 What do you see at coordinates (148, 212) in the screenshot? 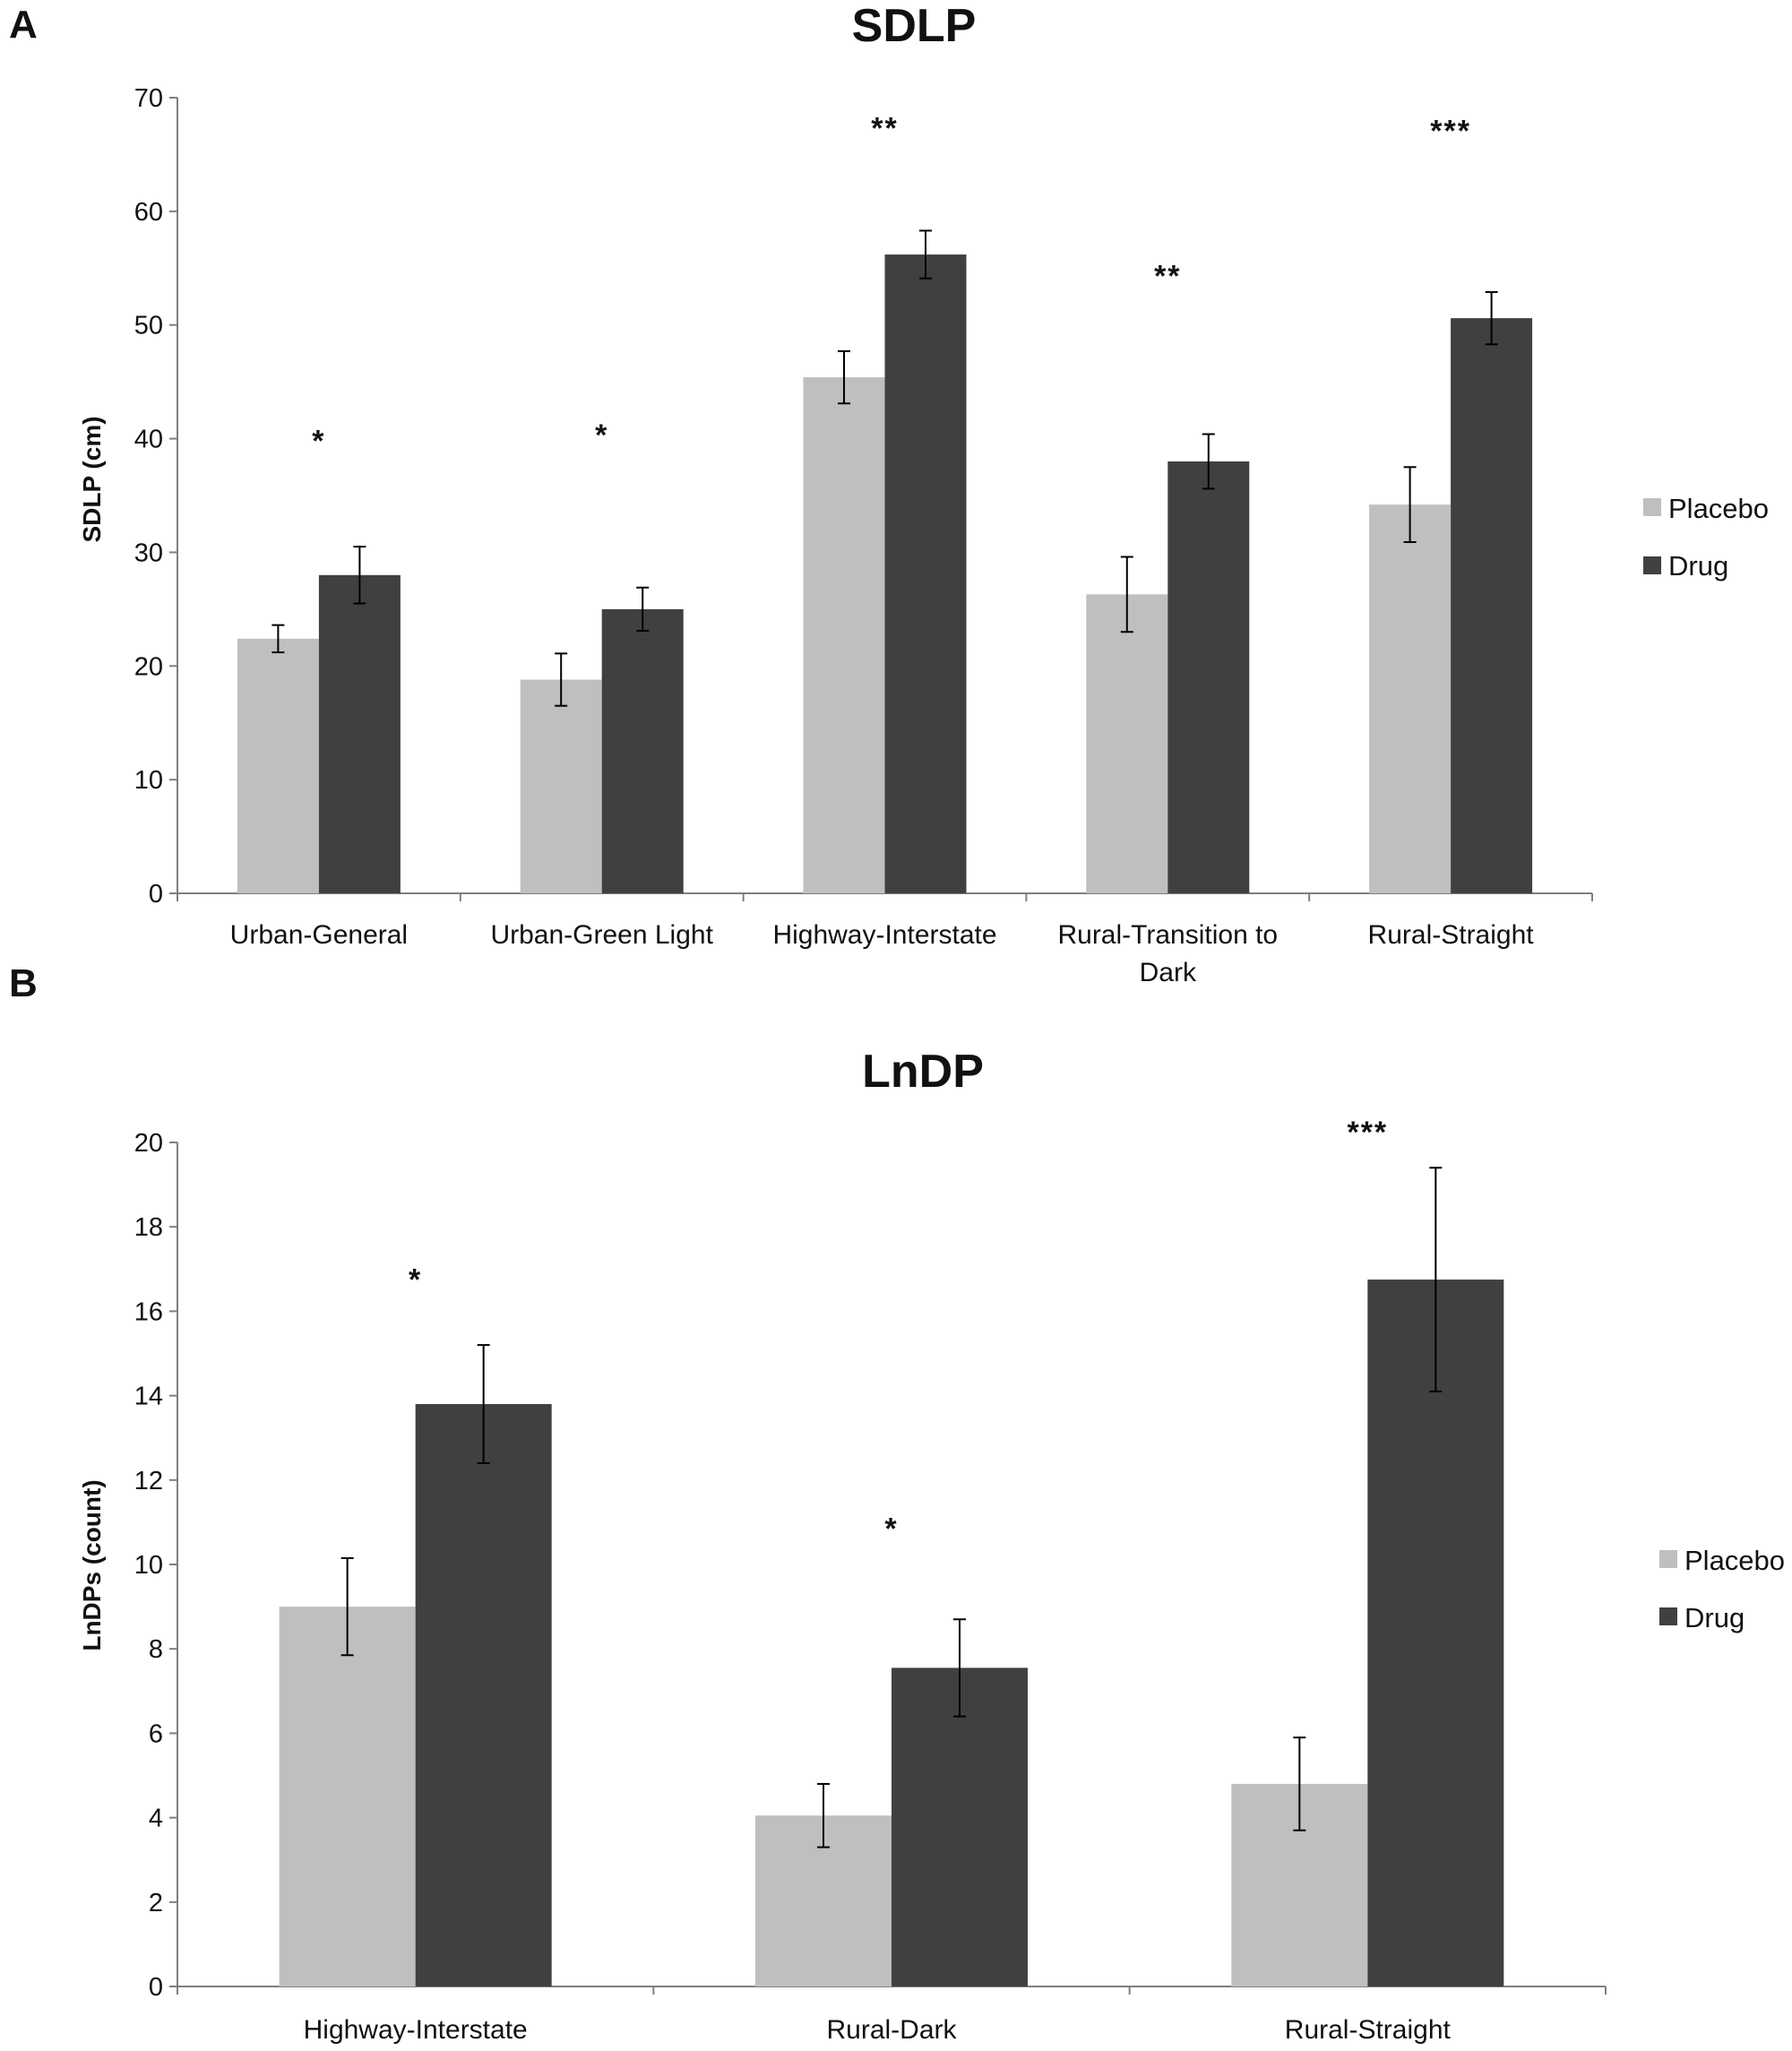
I see `y-tick-label: 60` at bounding box center [148, 212].